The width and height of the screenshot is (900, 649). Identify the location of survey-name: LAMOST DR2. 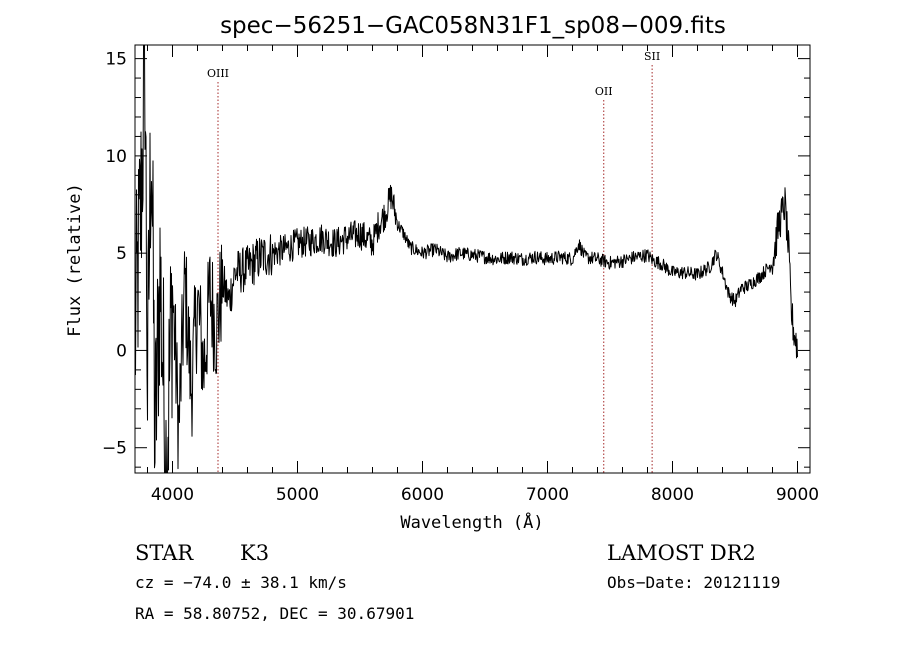
(681, 553).